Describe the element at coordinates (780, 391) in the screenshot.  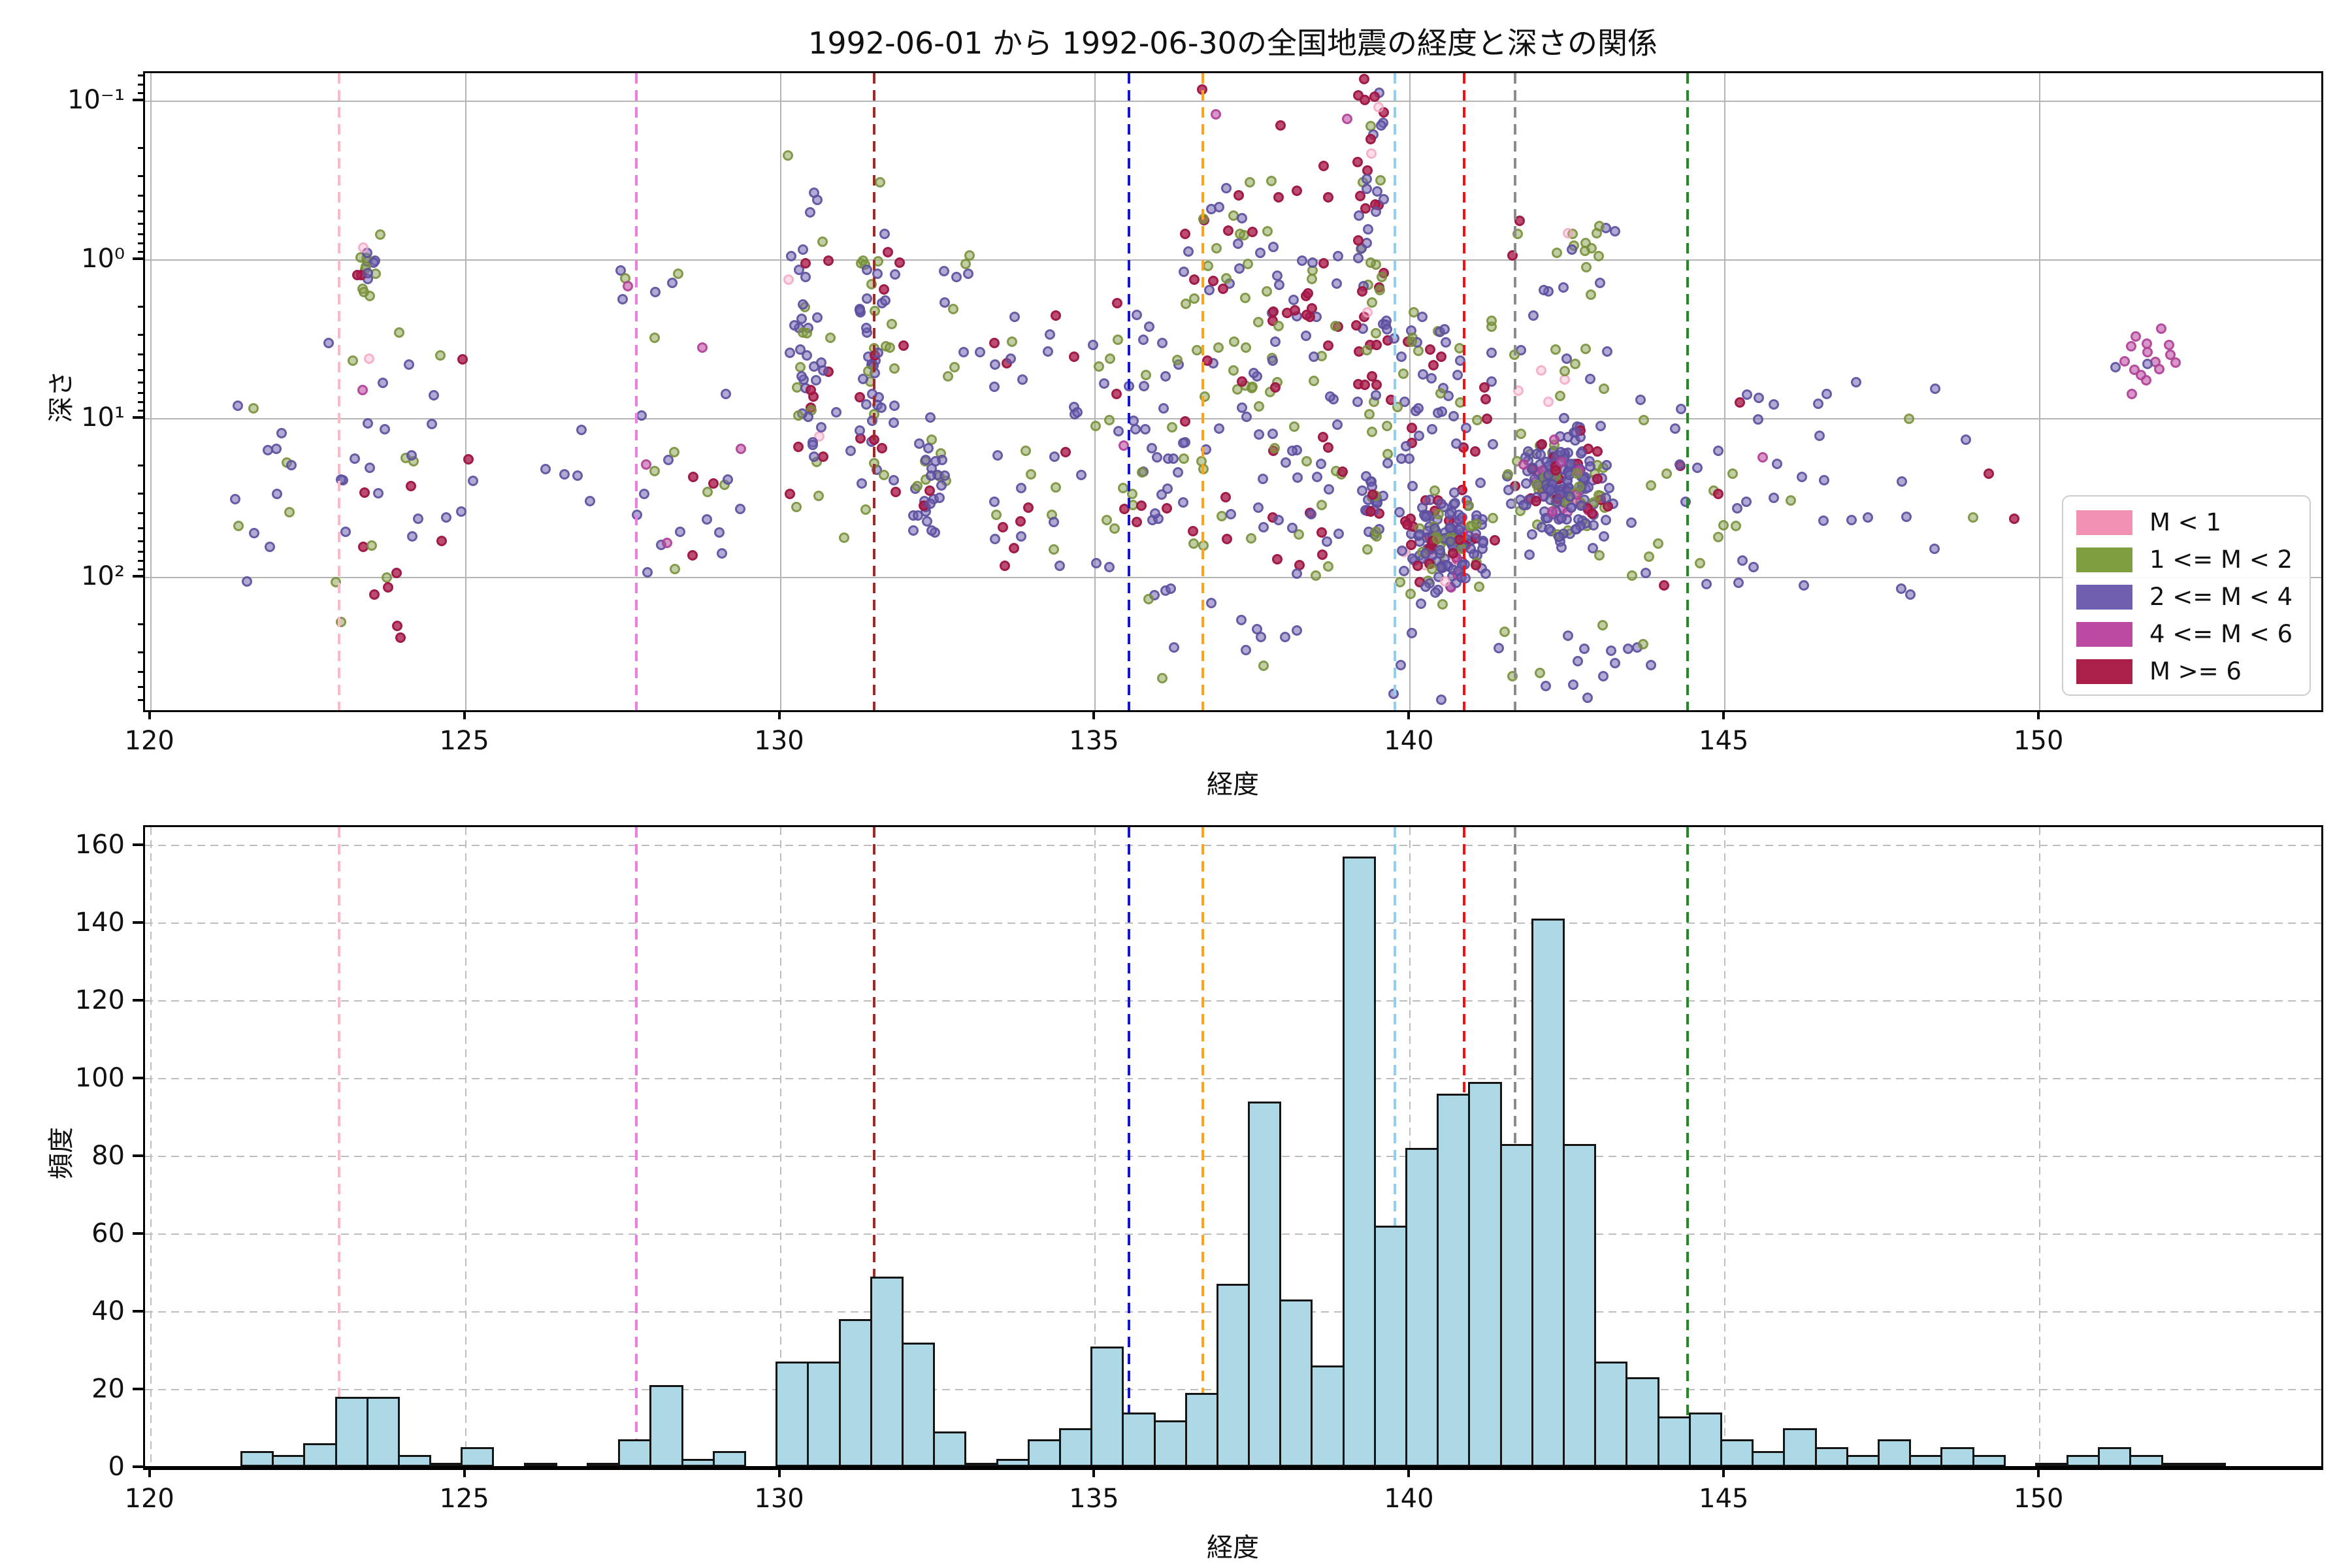
I see `gridline-vertical` at that location.